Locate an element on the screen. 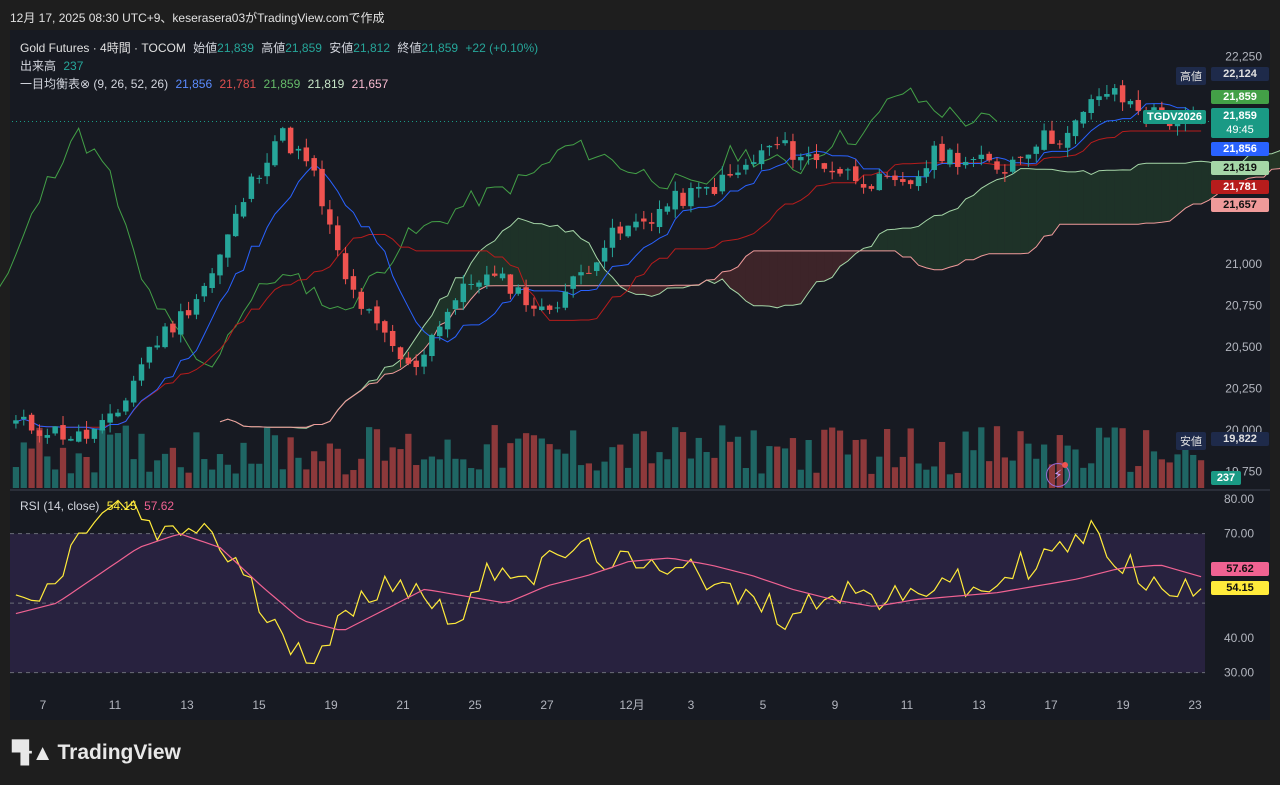 The image size is (1280, 785). tradingview-logo: ▜ᐧ▲ TradingView is located at coordinates (96, 753).